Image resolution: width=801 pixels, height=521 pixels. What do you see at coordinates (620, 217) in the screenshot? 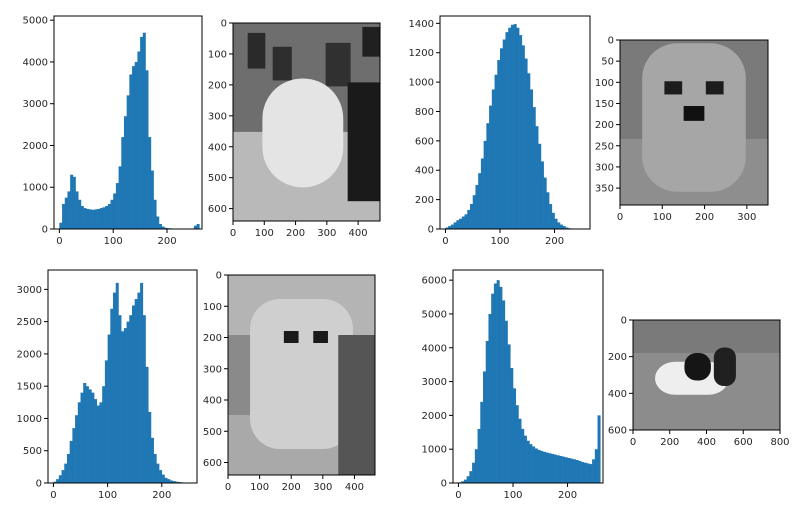
I see `x-tick-label: 0` at bounding box center [620, 217].